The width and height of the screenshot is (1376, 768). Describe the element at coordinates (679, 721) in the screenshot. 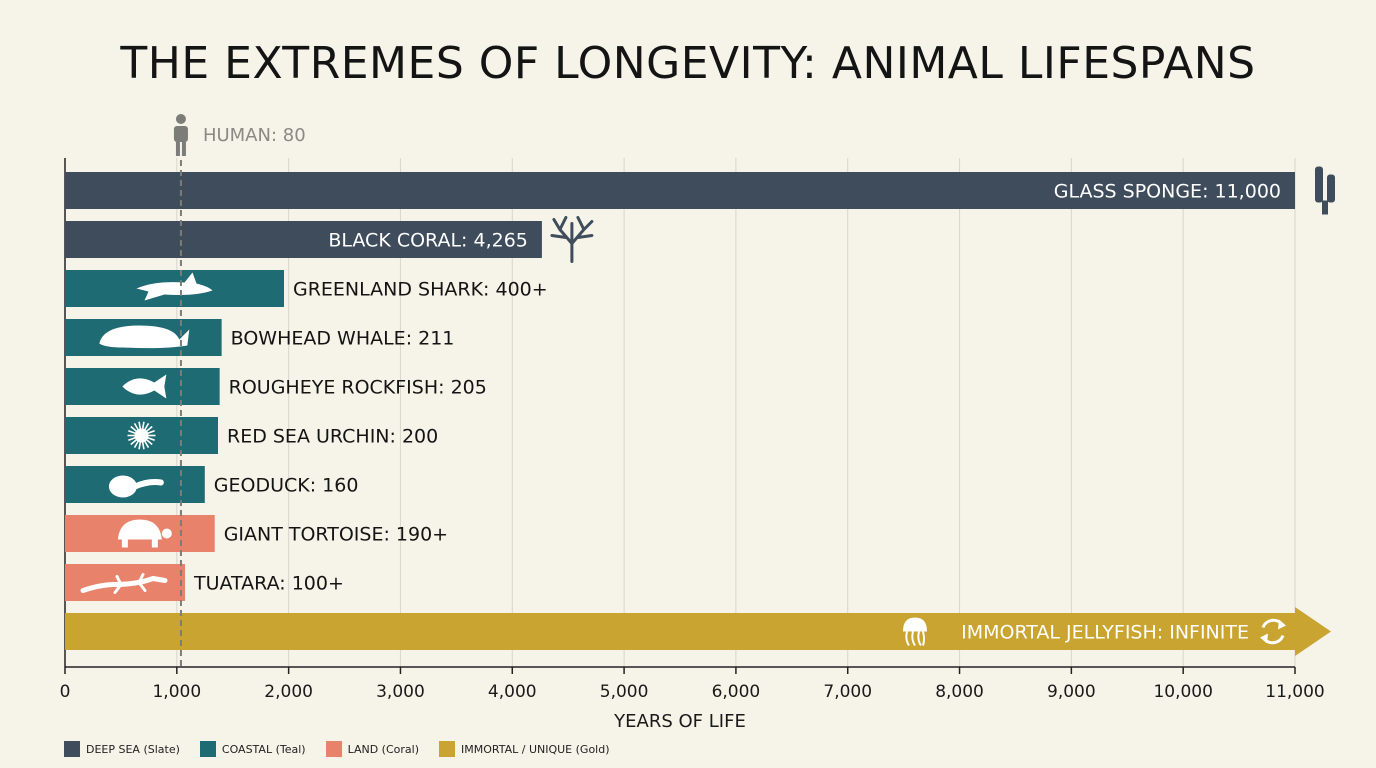

I see `x-axis-title: YEARS OF LIFE` at that location.